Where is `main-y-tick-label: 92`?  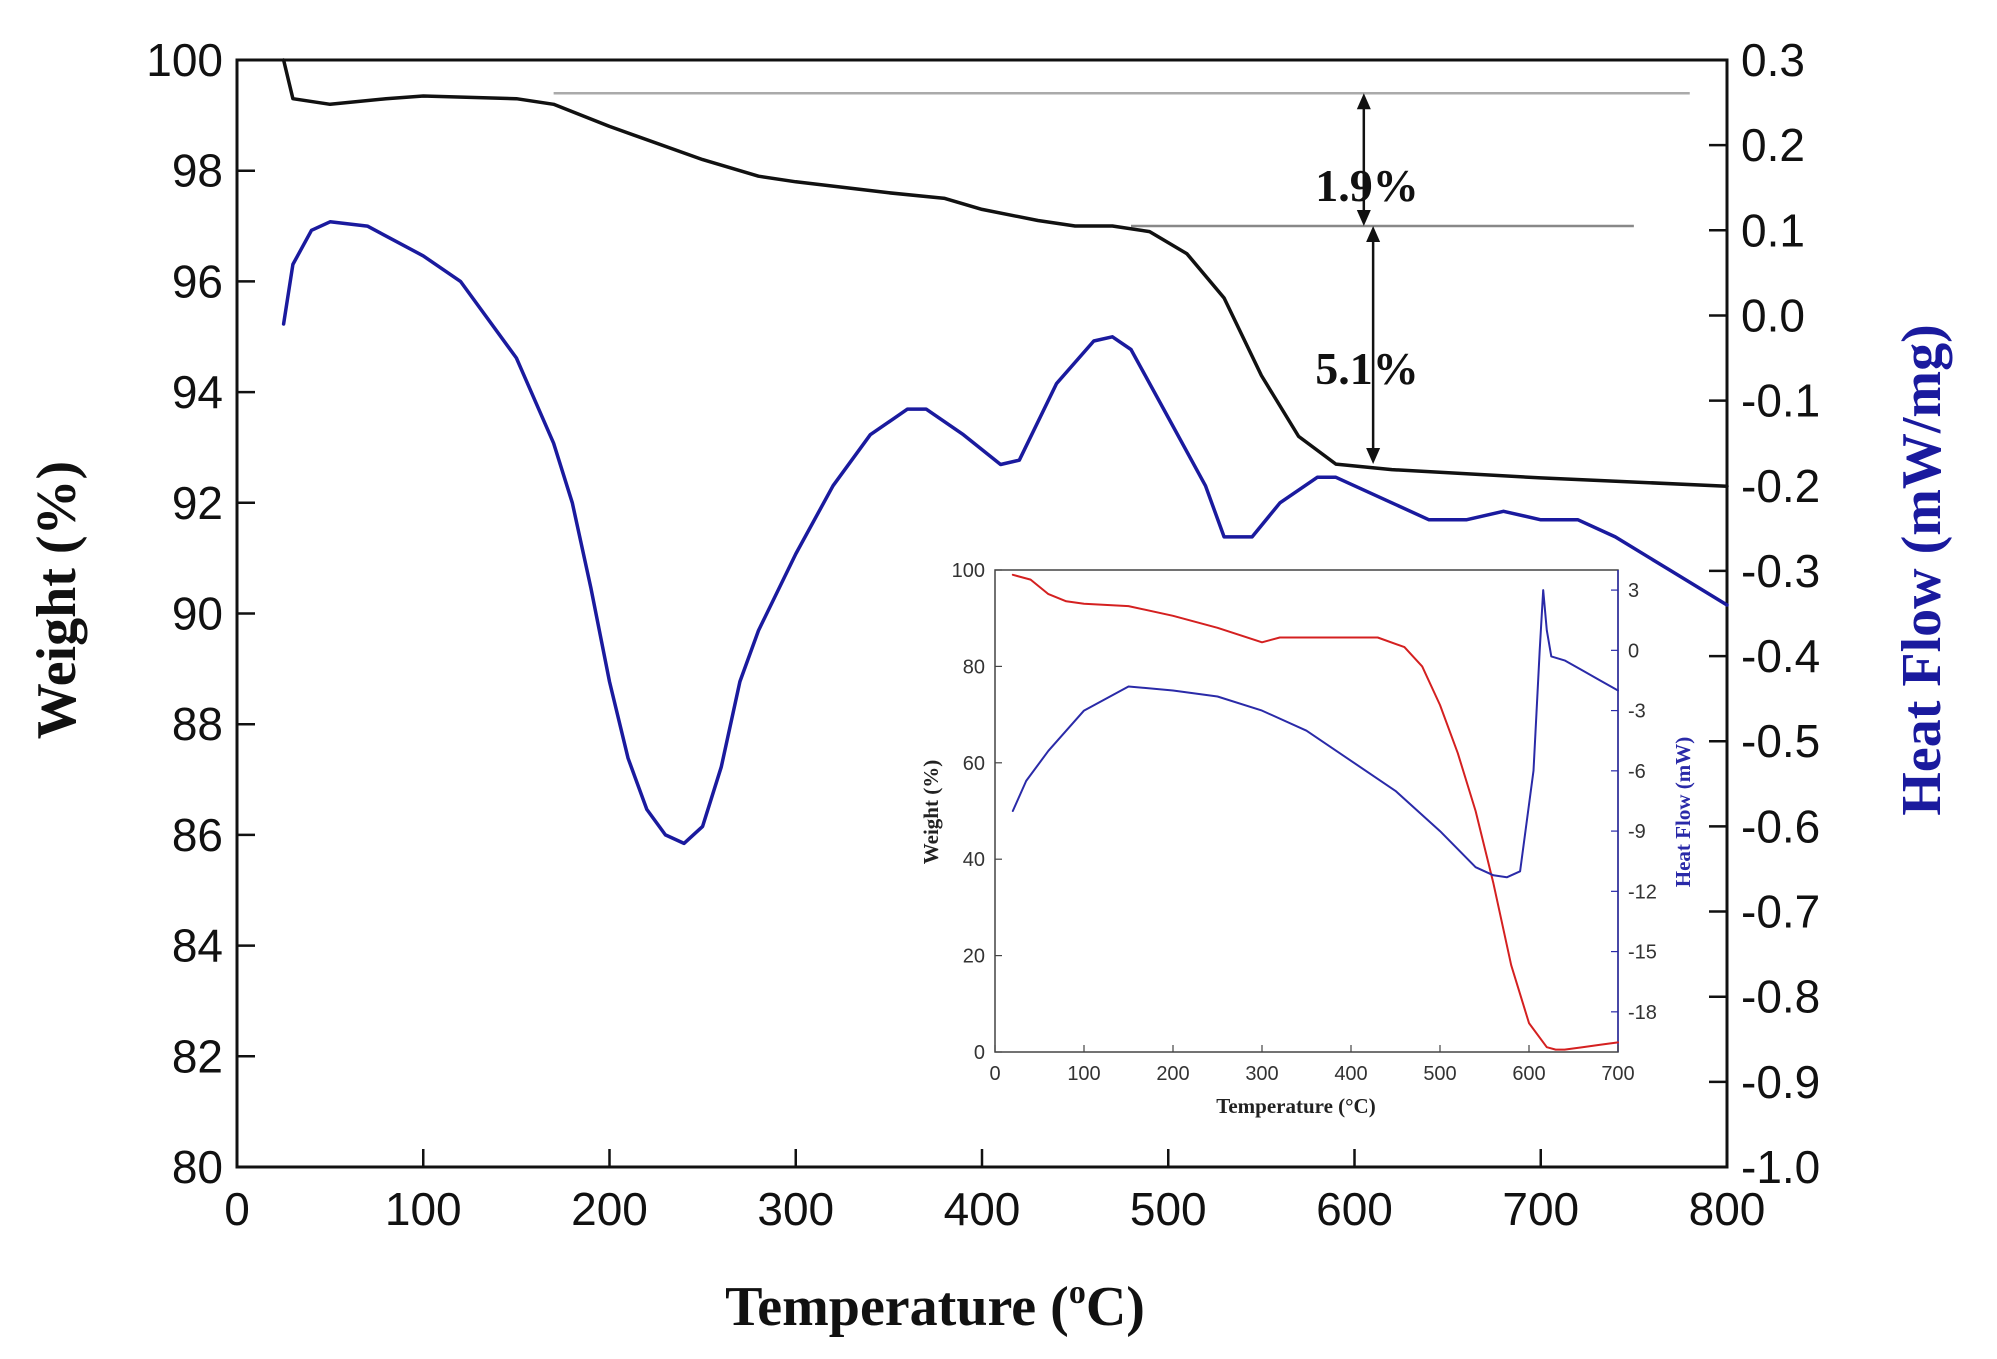 main-y-tick-label: 92 is located at coordinates (197, 503).